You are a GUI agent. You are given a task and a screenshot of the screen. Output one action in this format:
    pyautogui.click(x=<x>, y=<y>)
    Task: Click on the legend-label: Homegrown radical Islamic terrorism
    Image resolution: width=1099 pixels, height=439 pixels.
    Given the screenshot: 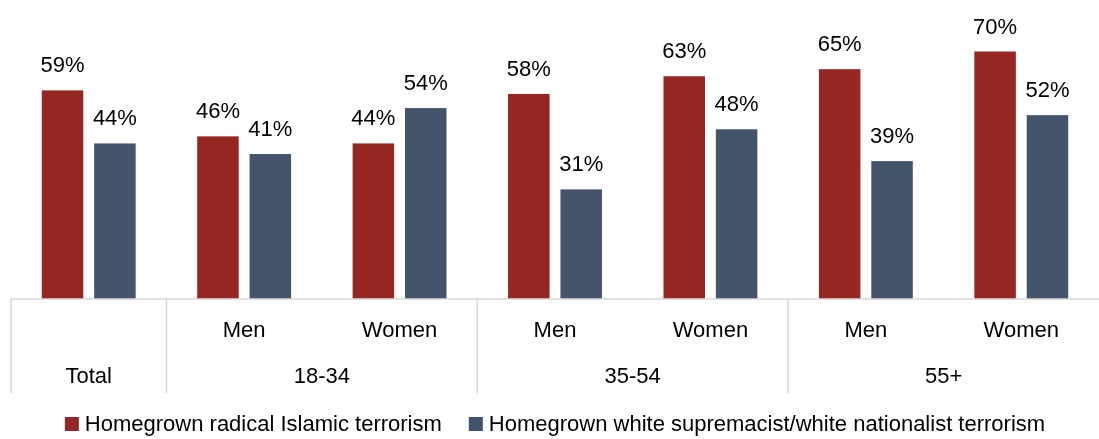 What is the action you would take?
    pyautogui.click(x=263, y=423)
    